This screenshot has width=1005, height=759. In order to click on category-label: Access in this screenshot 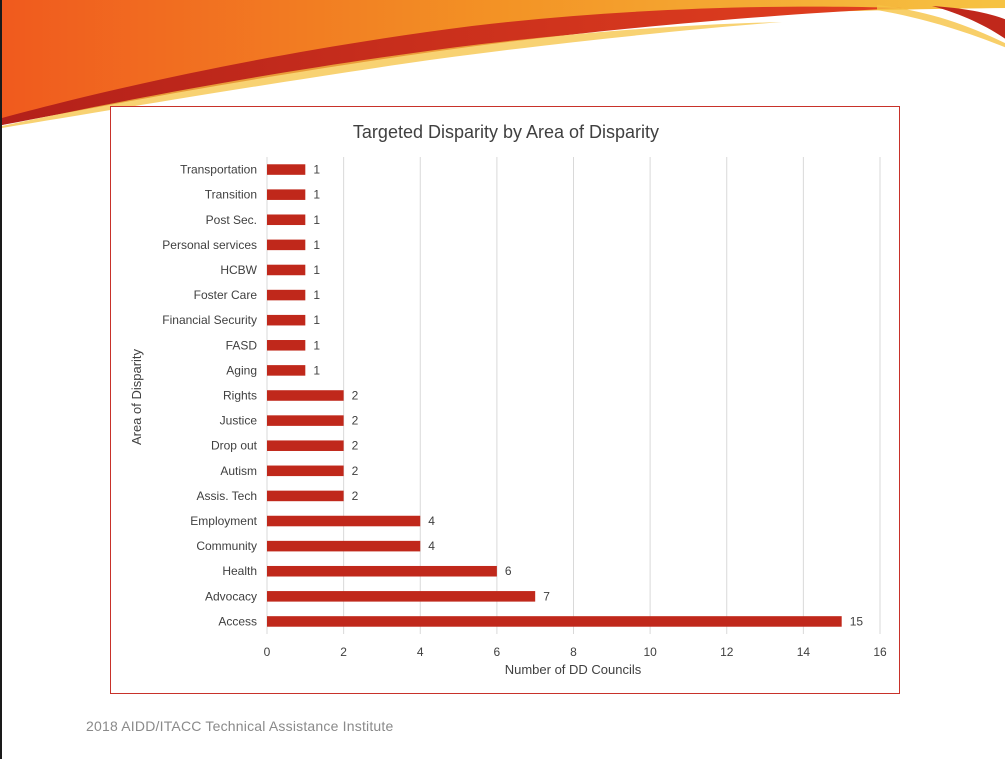, I will do `click(237, 621)`.